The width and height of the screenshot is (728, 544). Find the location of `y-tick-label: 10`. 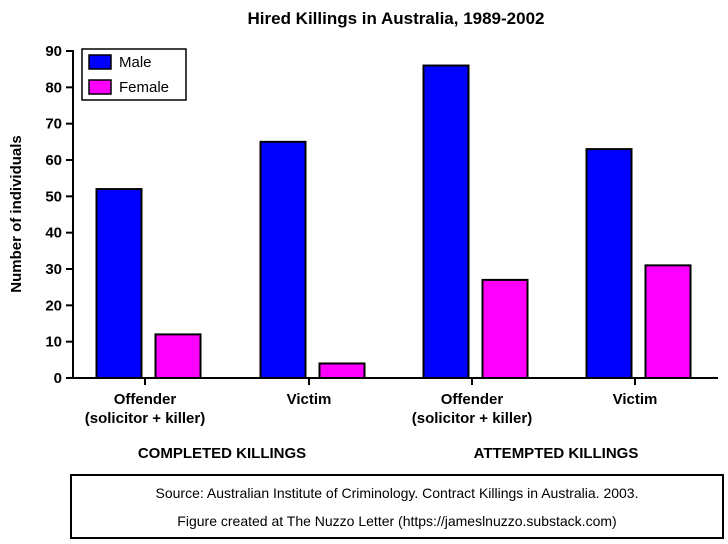

y-tick-label: 10 is located at coordinates (53, 342).